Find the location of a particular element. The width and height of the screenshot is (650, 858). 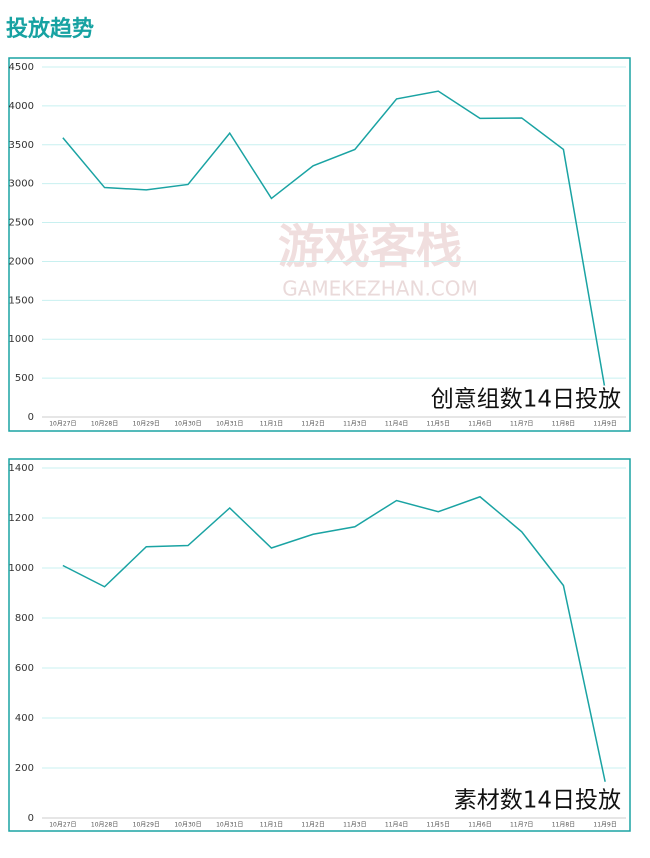

y-tick-label: 800 is located at coordinates (24, 618).